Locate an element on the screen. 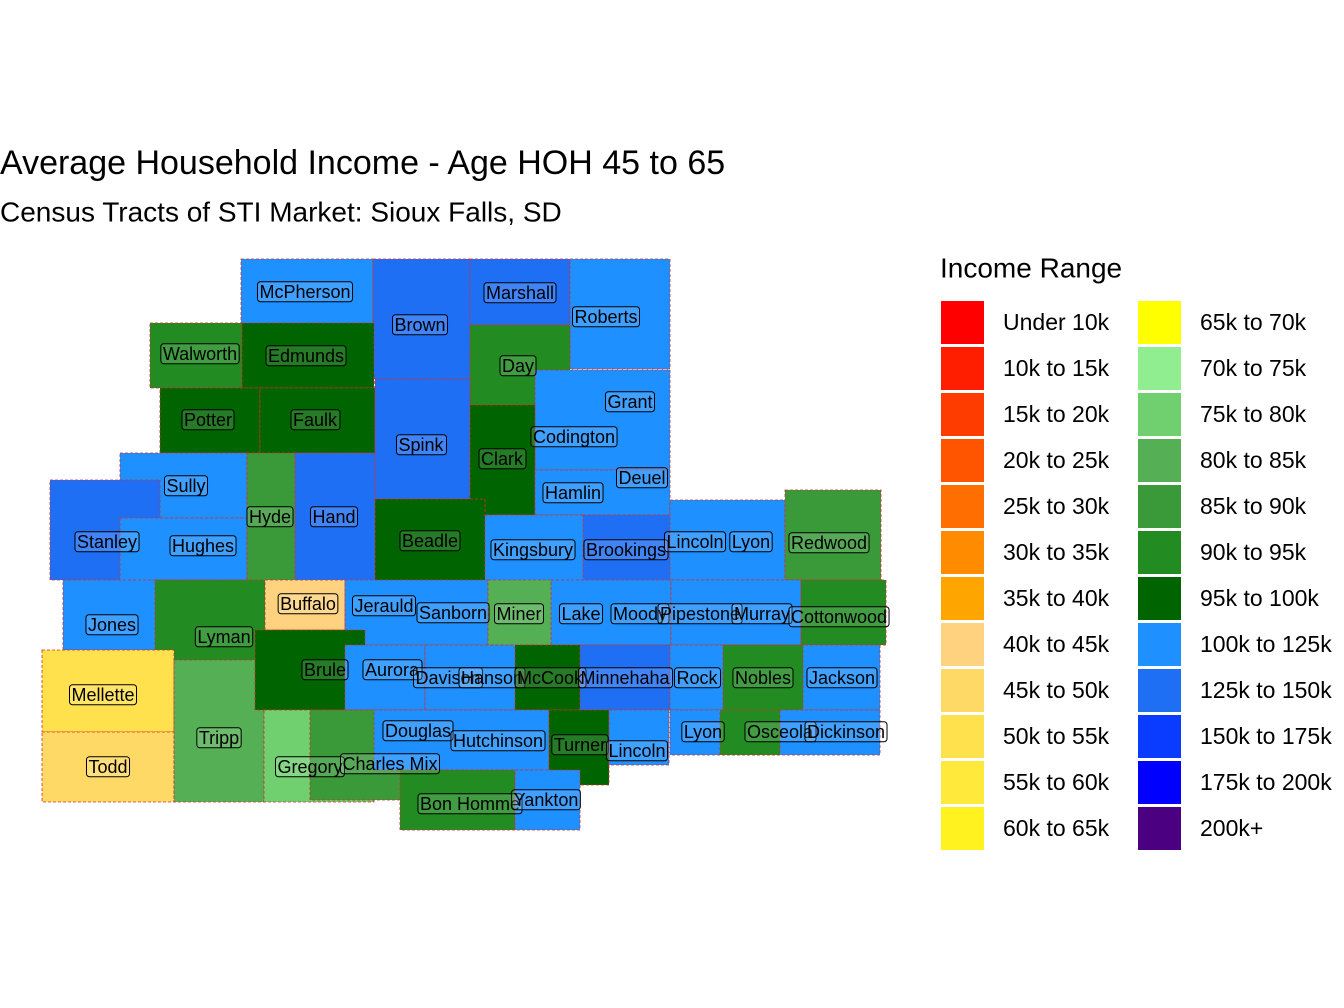 This screenshot has height=1008, width=1344. county-label: Potter is located at coordinates (208, 420).